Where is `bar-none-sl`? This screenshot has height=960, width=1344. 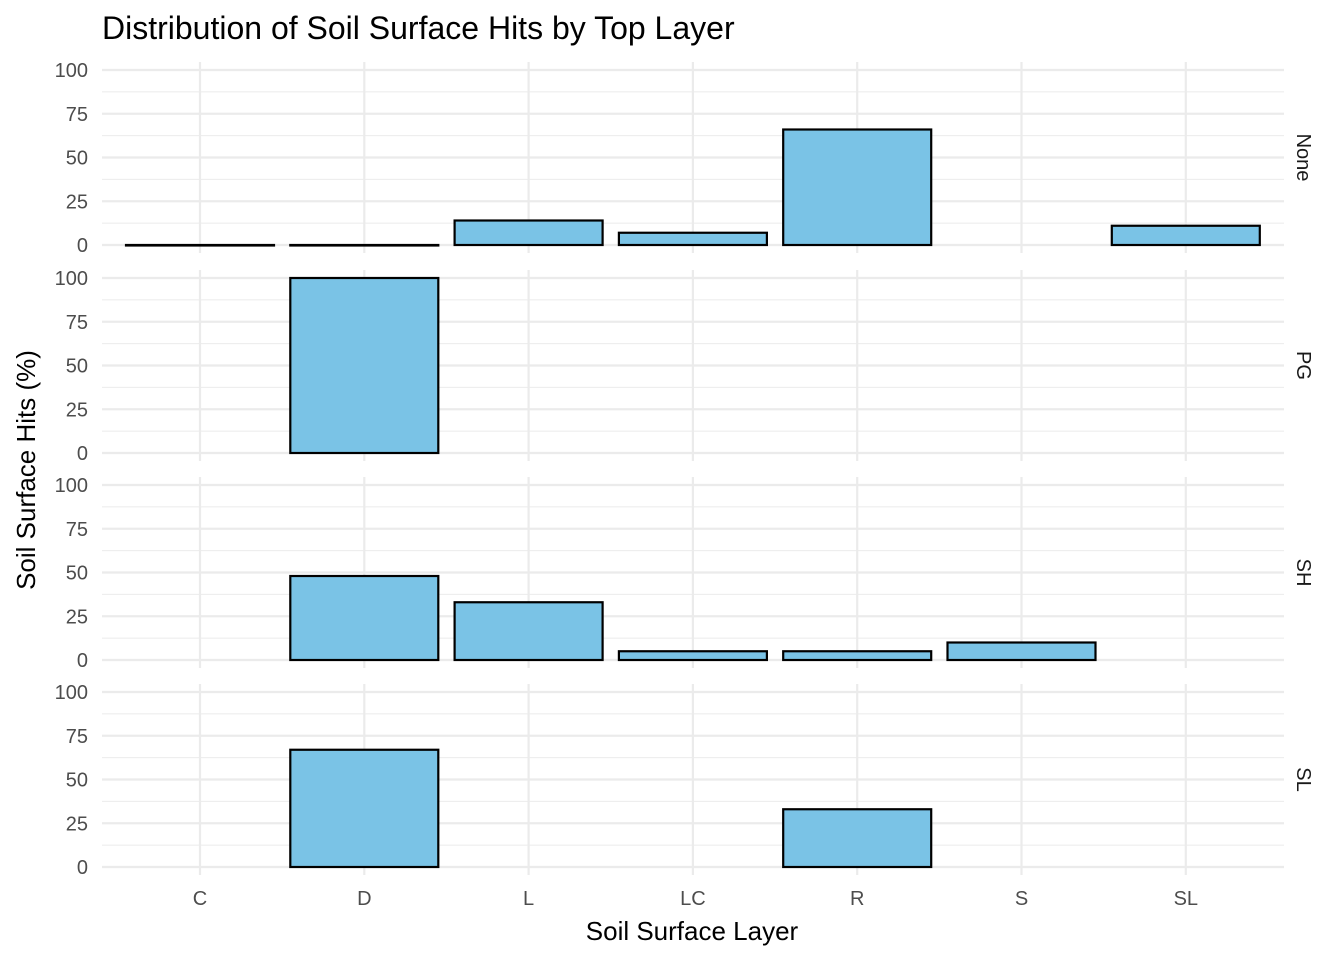 bar-none-sl is located at coordinates (1185, 235).